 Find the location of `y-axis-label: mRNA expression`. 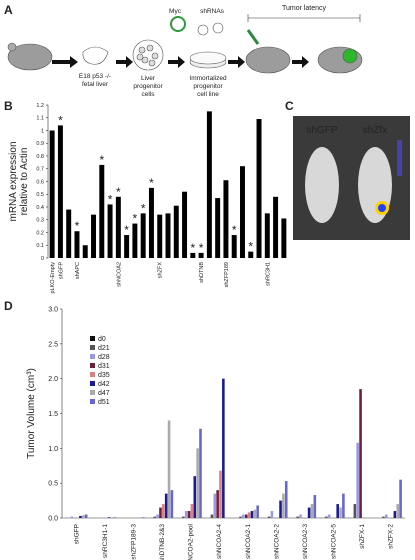

y-axis-label: mRNA expression is located at coordinates (13, 181).